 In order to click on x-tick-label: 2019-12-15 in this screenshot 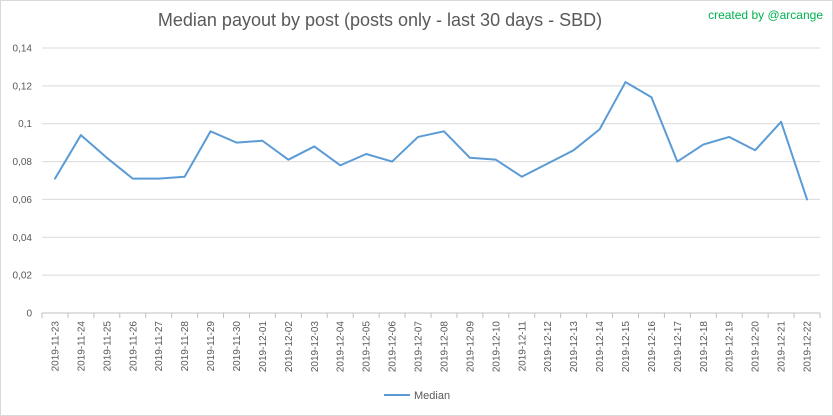, I will do `click(626, 347)`.